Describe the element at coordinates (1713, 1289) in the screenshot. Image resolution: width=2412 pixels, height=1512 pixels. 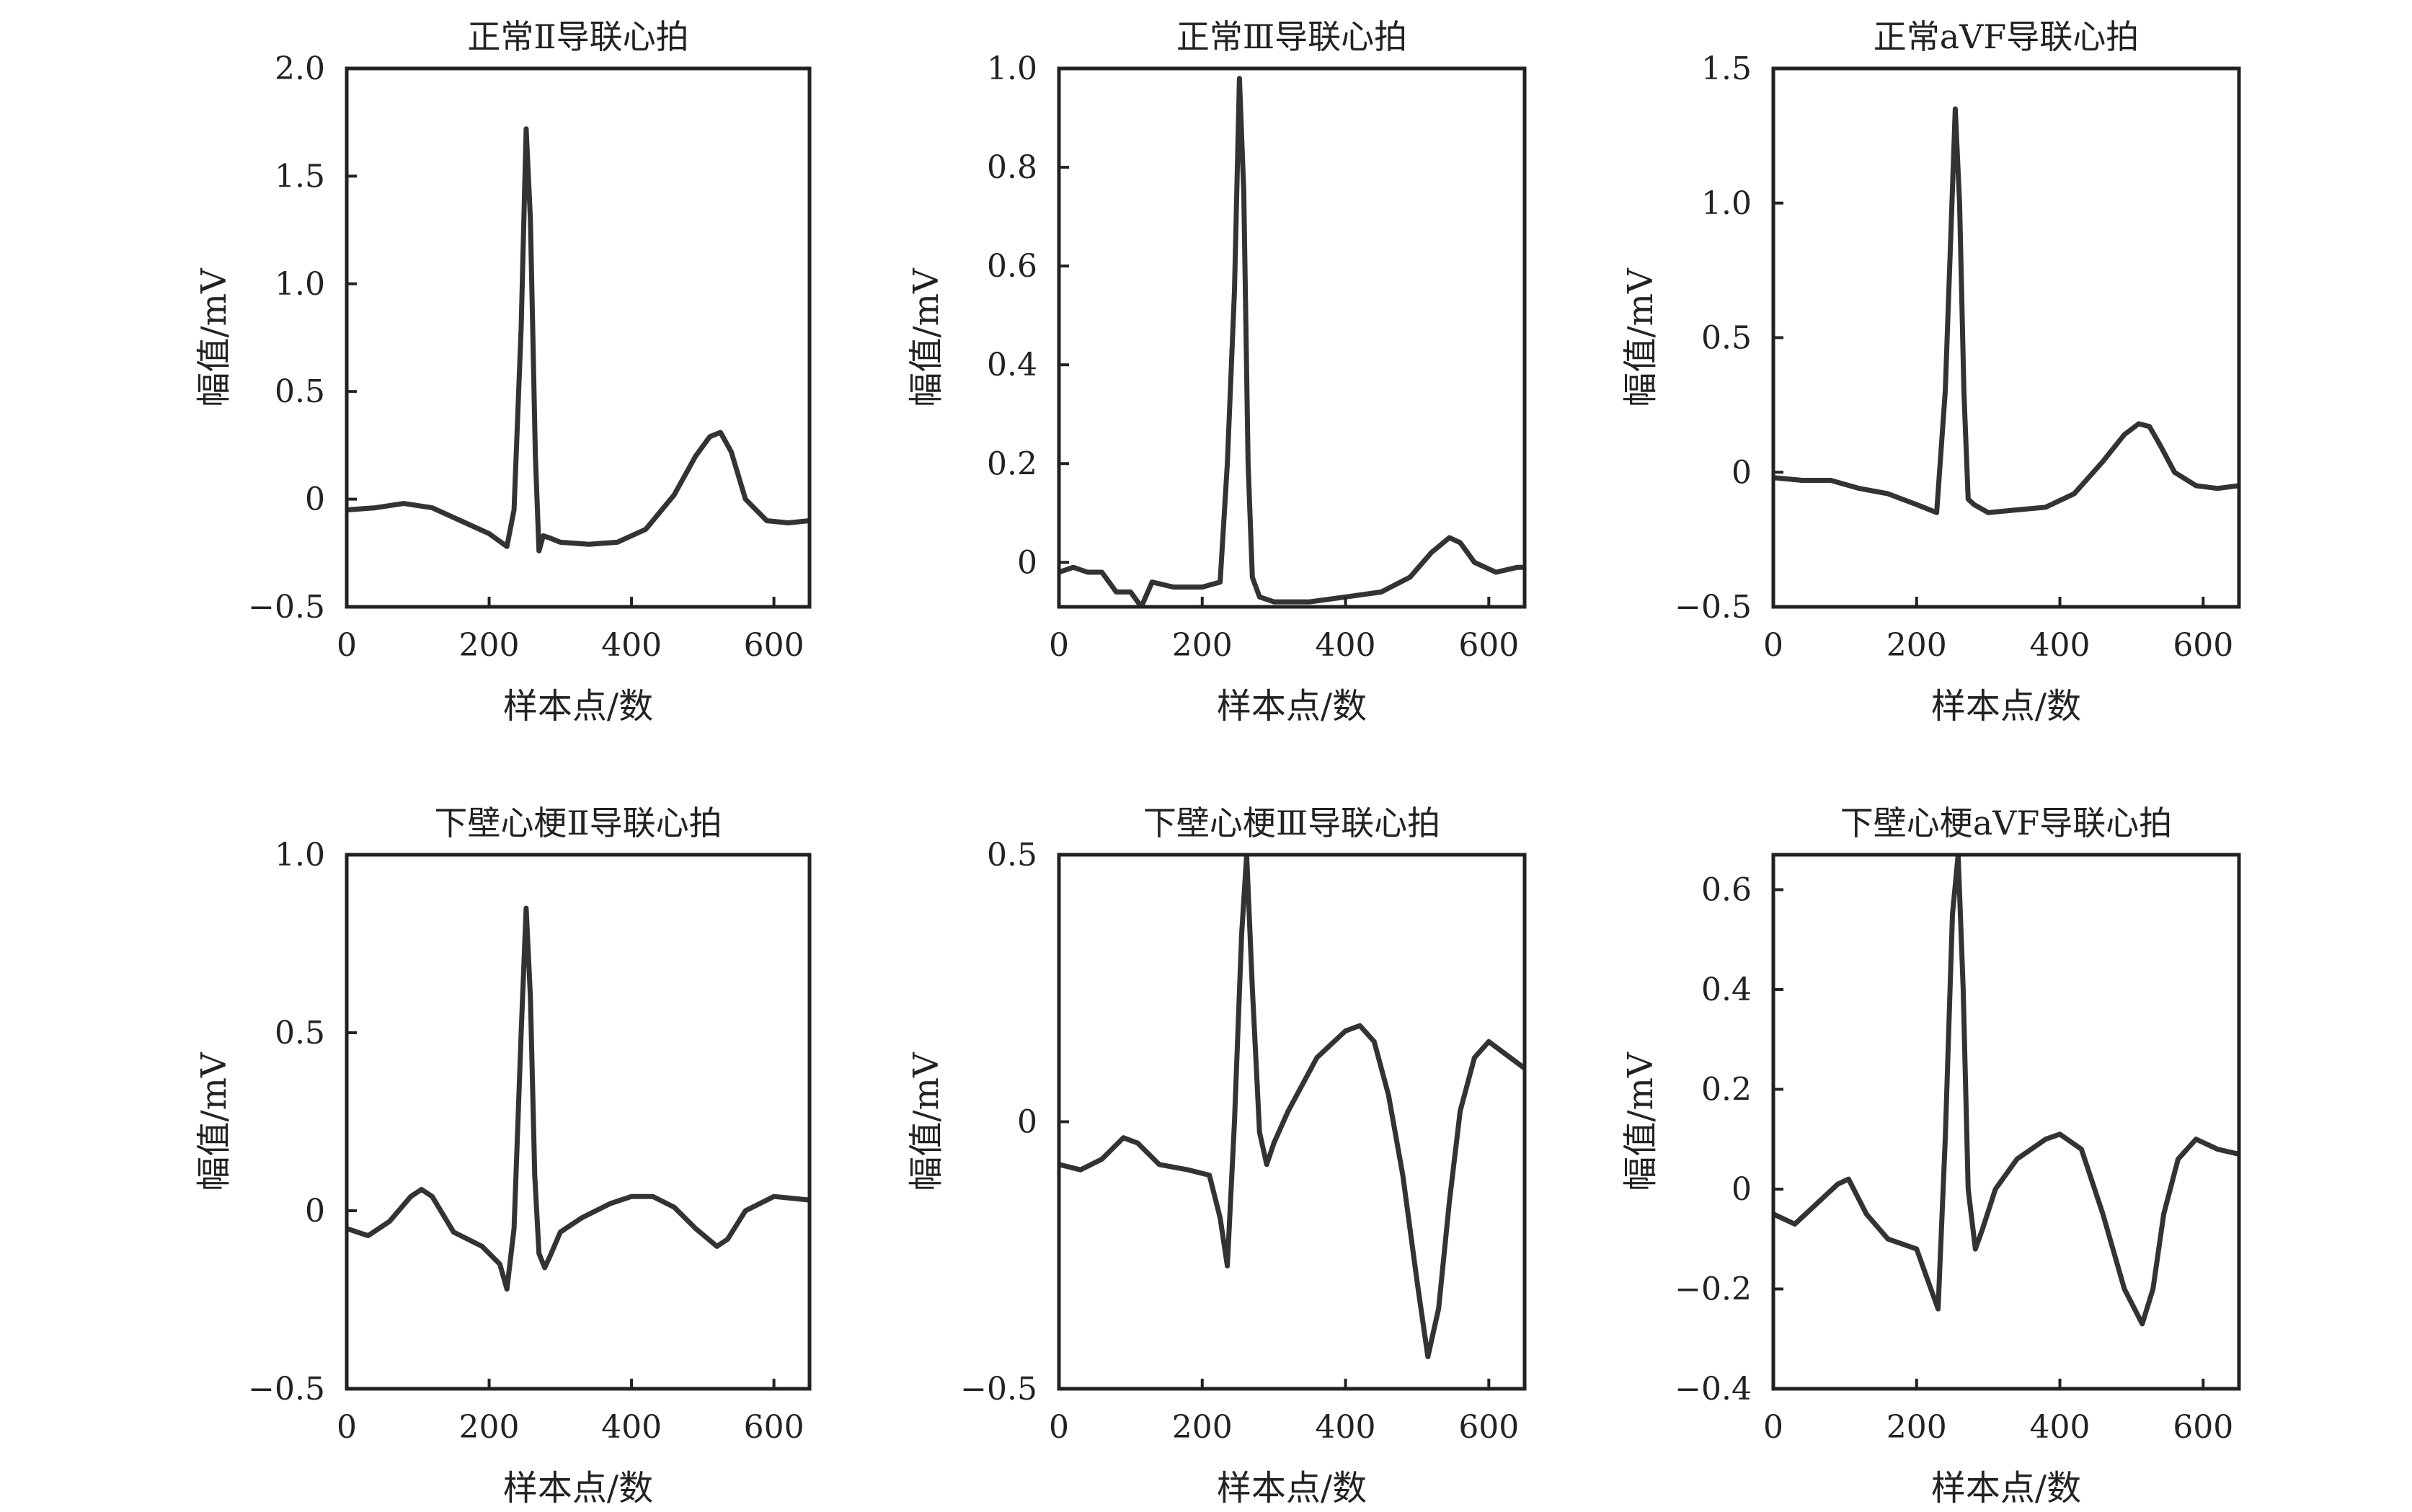
I see `y-tick-label: −0.2` at that location.